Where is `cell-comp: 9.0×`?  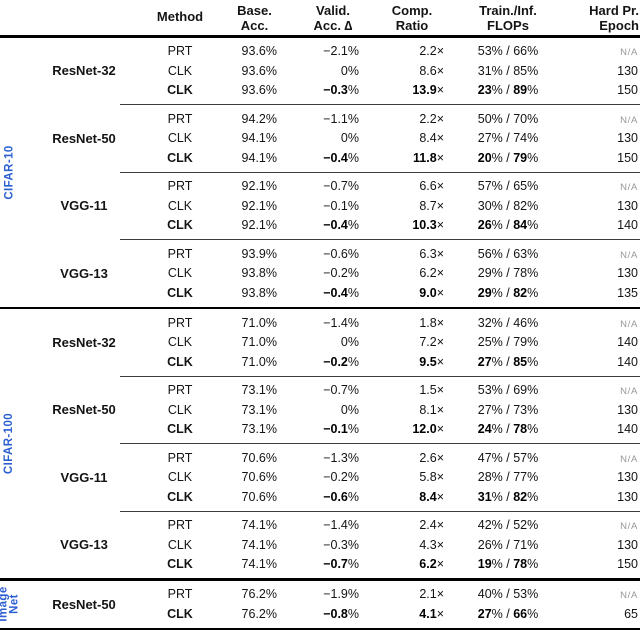
cell-comp: 9.0× is located at coordinates (431, 292).